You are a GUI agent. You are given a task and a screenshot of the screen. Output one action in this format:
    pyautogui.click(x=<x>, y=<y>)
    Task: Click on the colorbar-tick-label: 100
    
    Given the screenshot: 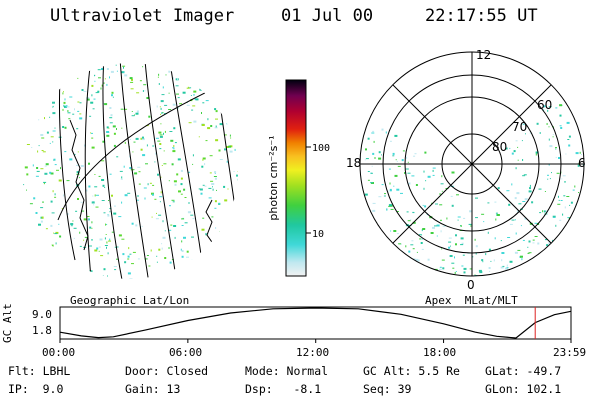 What is the action you would take?
    pyautogui.click(x=321, y=148)
    